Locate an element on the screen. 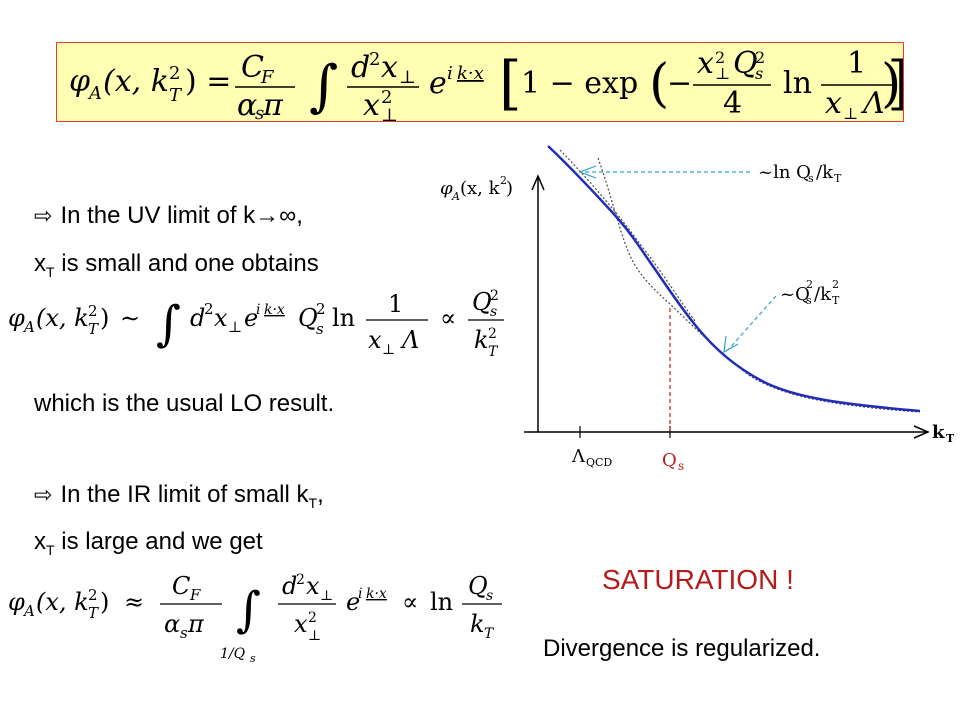 The image size is (960, 720). y-axis-label-close: ) is located at coordinates (509, 188).